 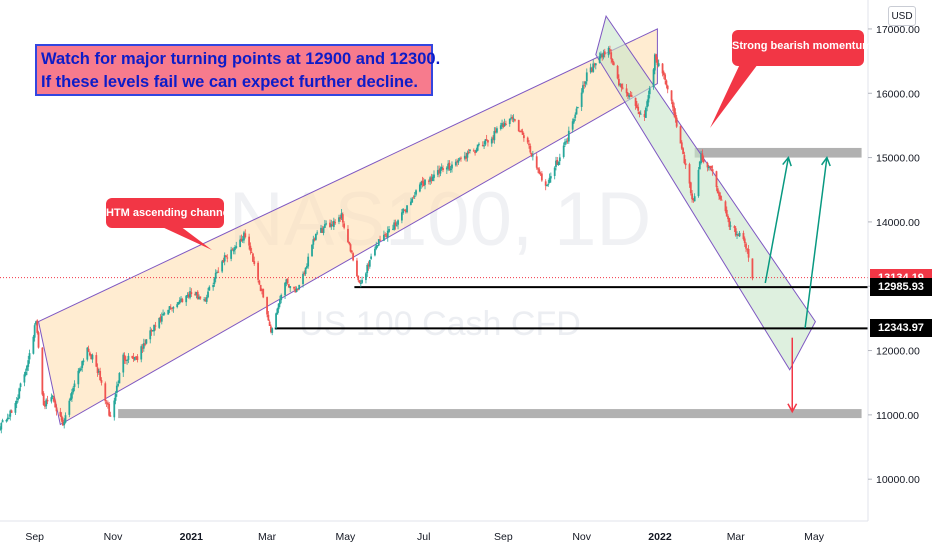 I want to click on x-tick-label: May, so click(x=814, y=537).